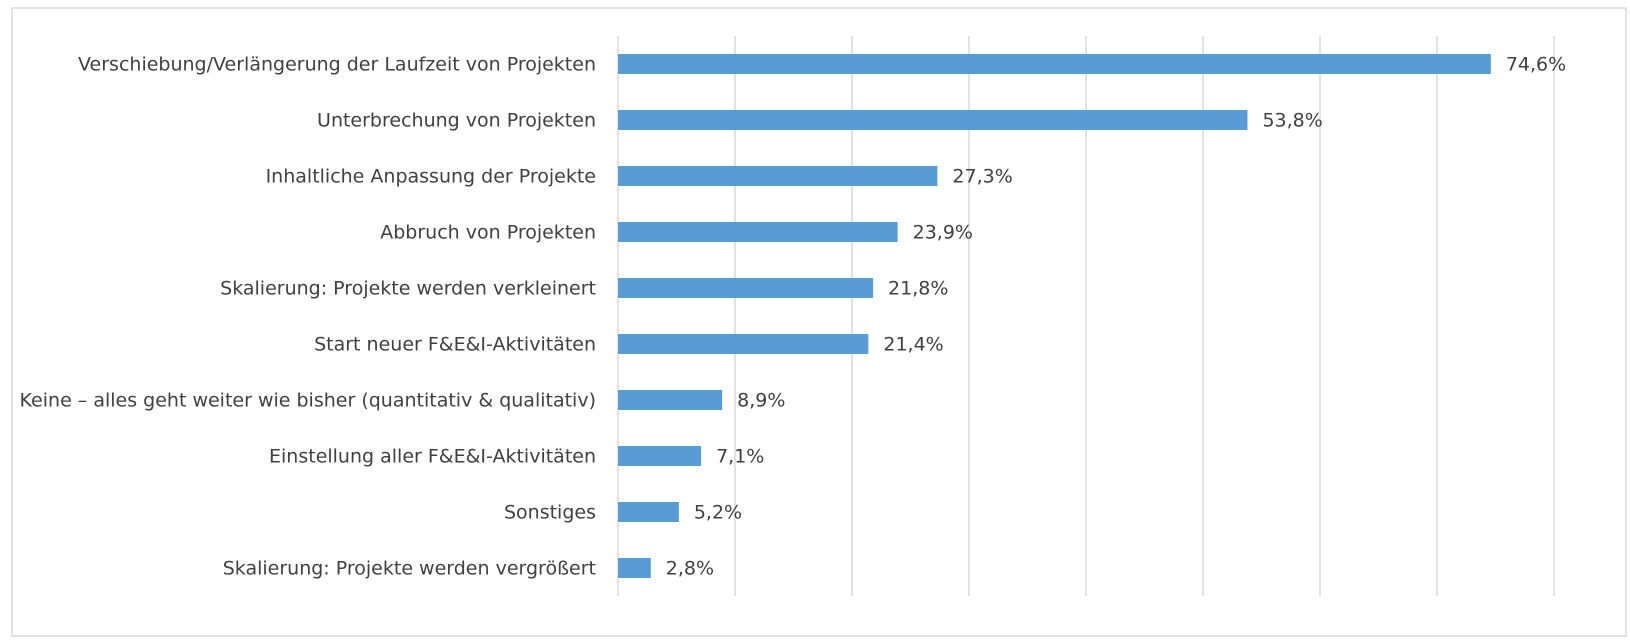  Describe the element at coordinates (913, 345) in the screenshot. I see `value-label: 21,4%` at that location.